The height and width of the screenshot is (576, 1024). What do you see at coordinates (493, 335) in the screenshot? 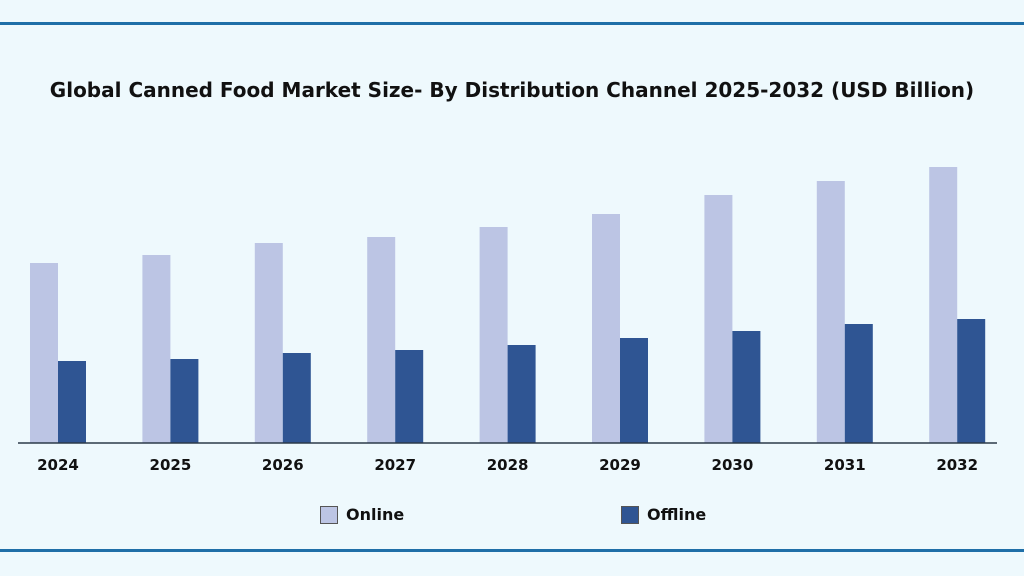
I see `bar-online-2028` at bounding box center [493, 335].